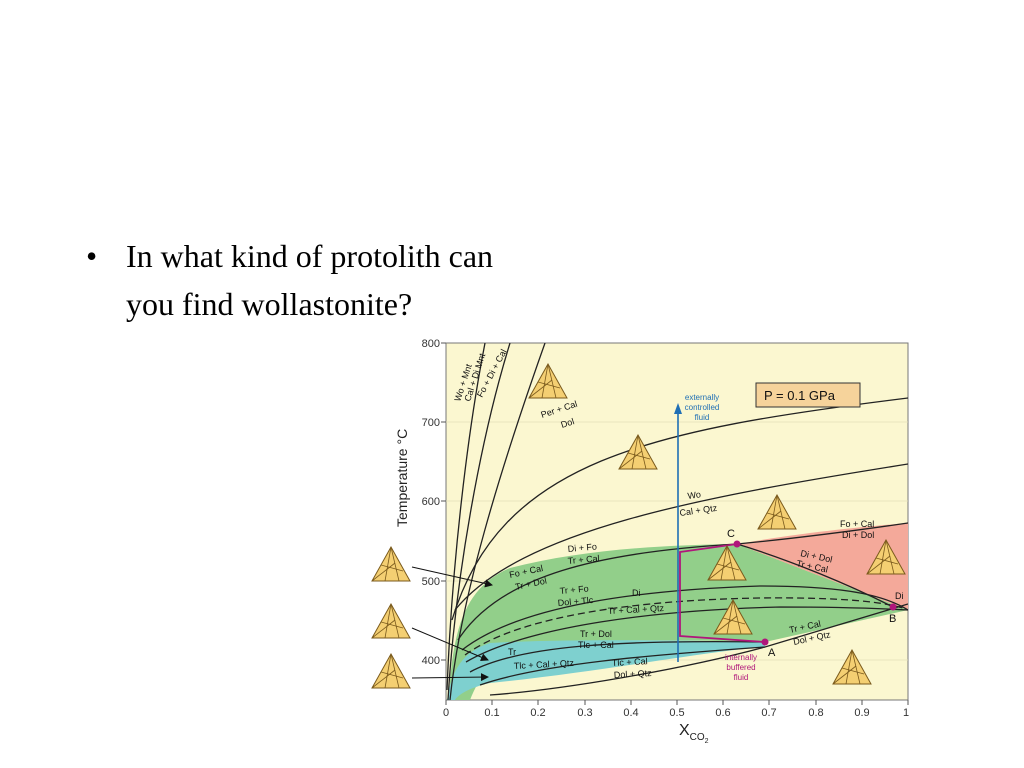 The height and width of the screenshot is (768, 1024). I want to click on label-di-fo: Di + Fo, so click(582, 547).